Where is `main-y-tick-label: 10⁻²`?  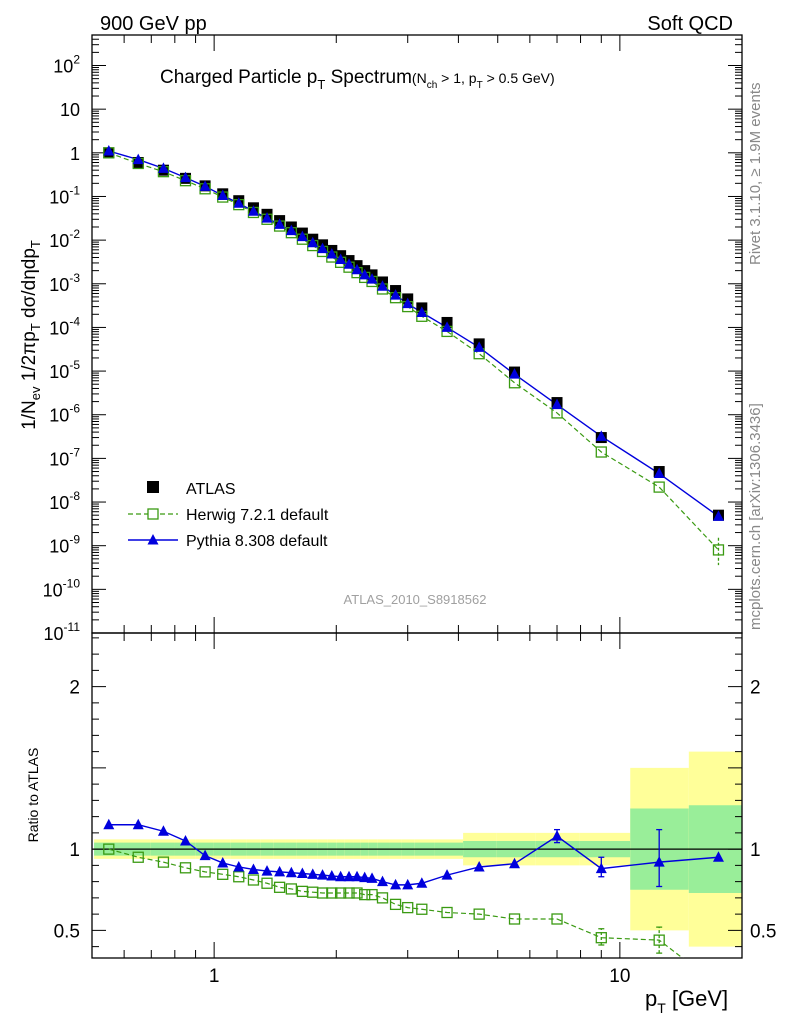 main-y-tick-label: 10⁻² is located at coordinates (64, 239).